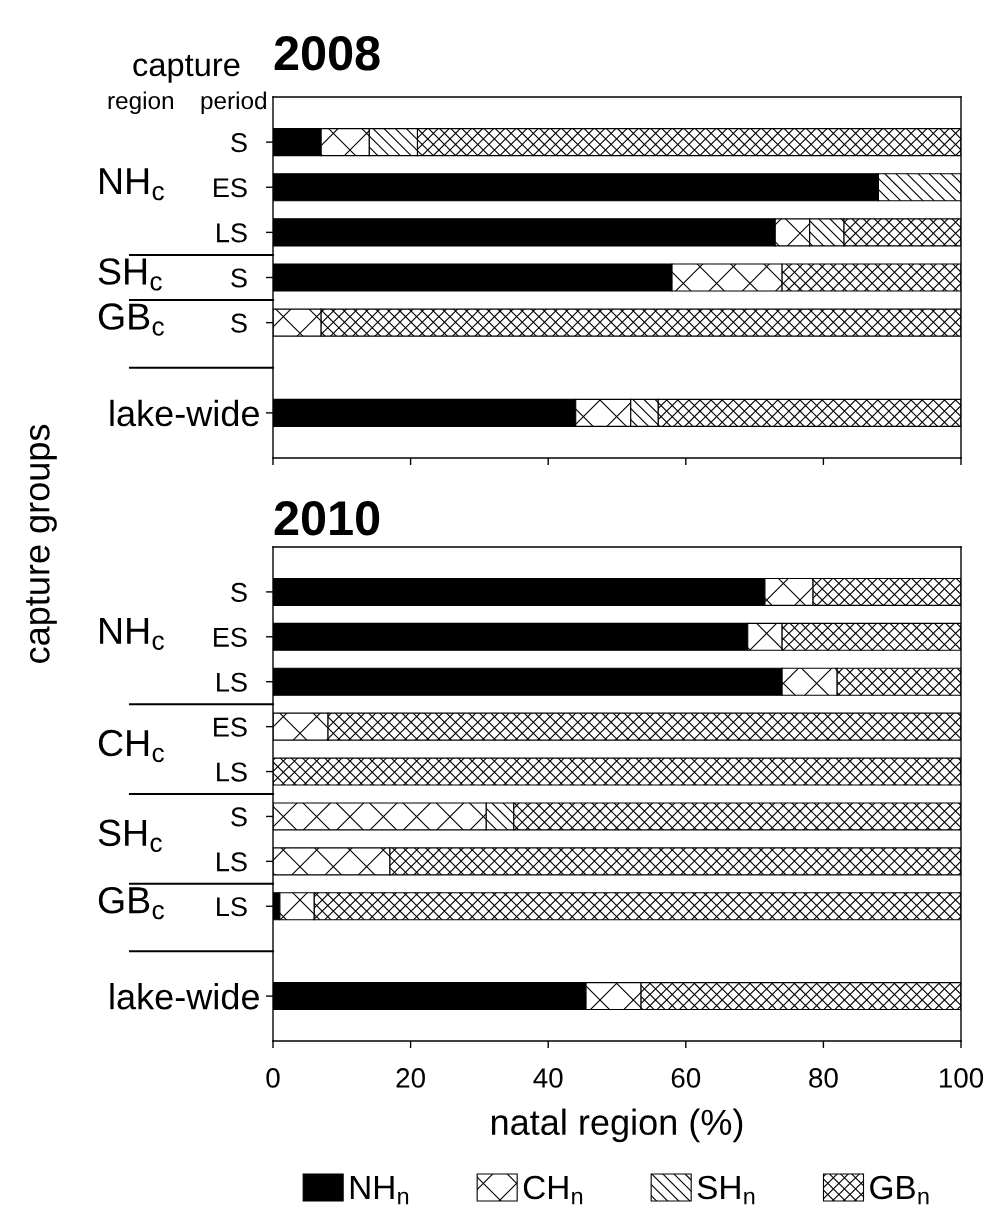  Describe the element at coordinates (617, 1125) in the screenshot. I see `x-axis-title: natal region (%)` at that location.